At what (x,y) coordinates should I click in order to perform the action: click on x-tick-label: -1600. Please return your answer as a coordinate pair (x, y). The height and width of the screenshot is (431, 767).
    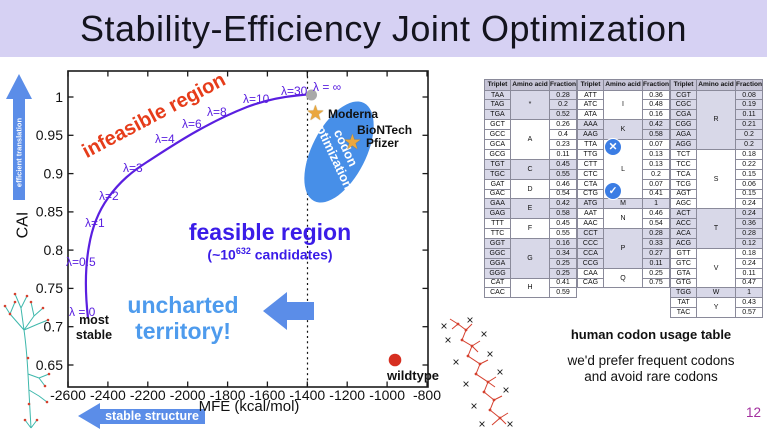
    Looking at the image, I should click on (267, 395).